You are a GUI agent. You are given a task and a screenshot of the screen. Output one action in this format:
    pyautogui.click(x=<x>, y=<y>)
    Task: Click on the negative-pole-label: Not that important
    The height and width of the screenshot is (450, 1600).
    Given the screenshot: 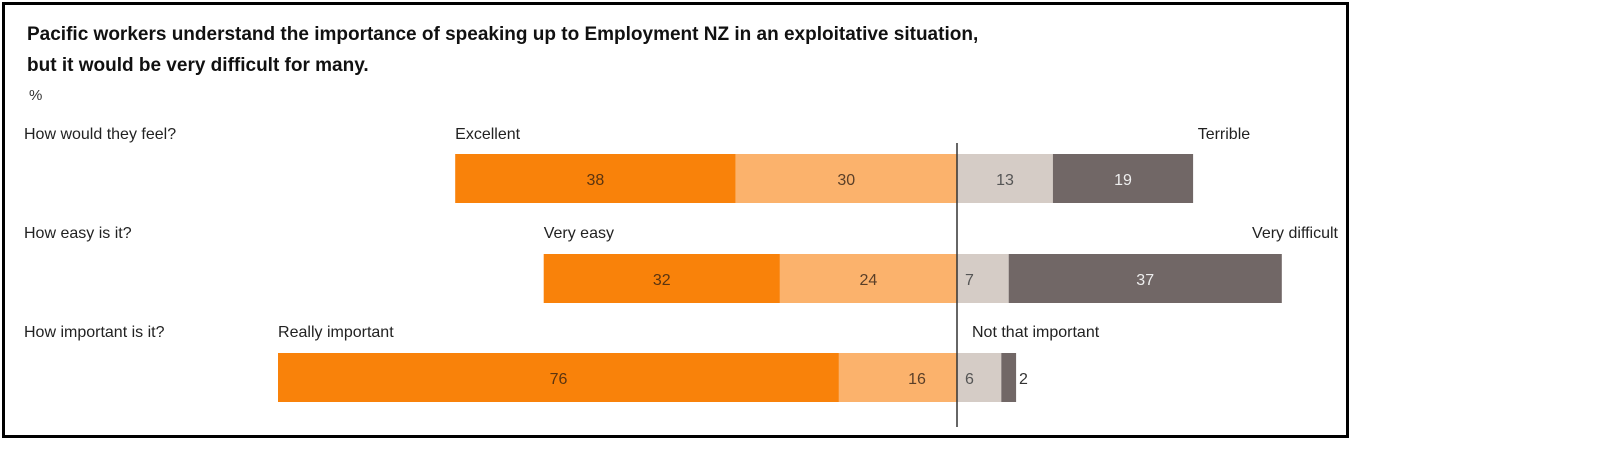 What is the action you would take?
    pyautogui.click(x=1036, y=332)
    